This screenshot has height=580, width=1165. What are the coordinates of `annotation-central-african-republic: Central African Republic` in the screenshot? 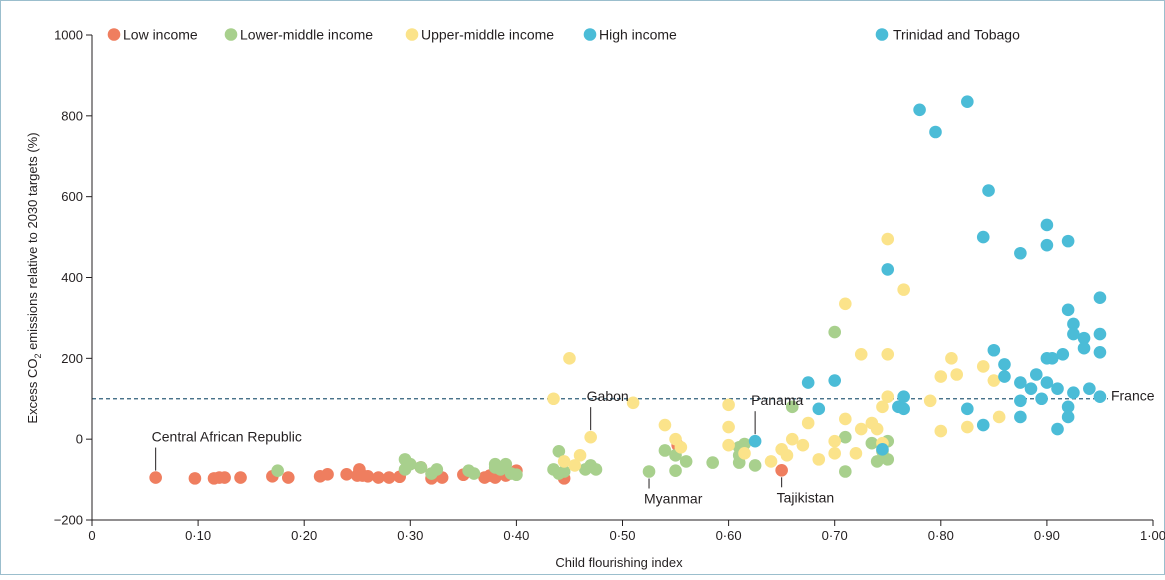 It's located at (227, 437).